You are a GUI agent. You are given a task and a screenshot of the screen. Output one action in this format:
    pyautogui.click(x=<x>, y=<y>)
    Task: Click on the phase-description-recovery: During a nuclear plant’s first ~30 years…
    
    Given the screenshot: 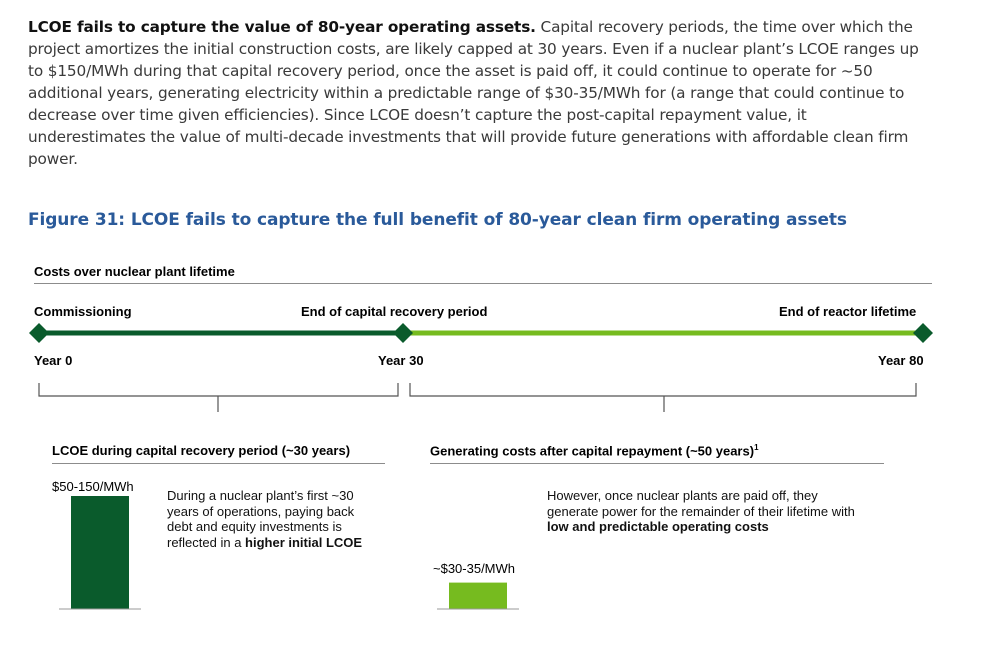 What is the action you would take?
    pyautogui.click(x=274, y=519)
    